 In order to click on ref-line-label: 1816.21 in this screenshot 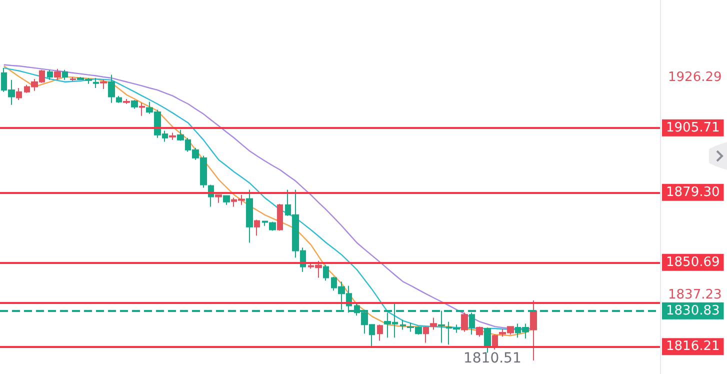, I will do `click(693, 346)`.